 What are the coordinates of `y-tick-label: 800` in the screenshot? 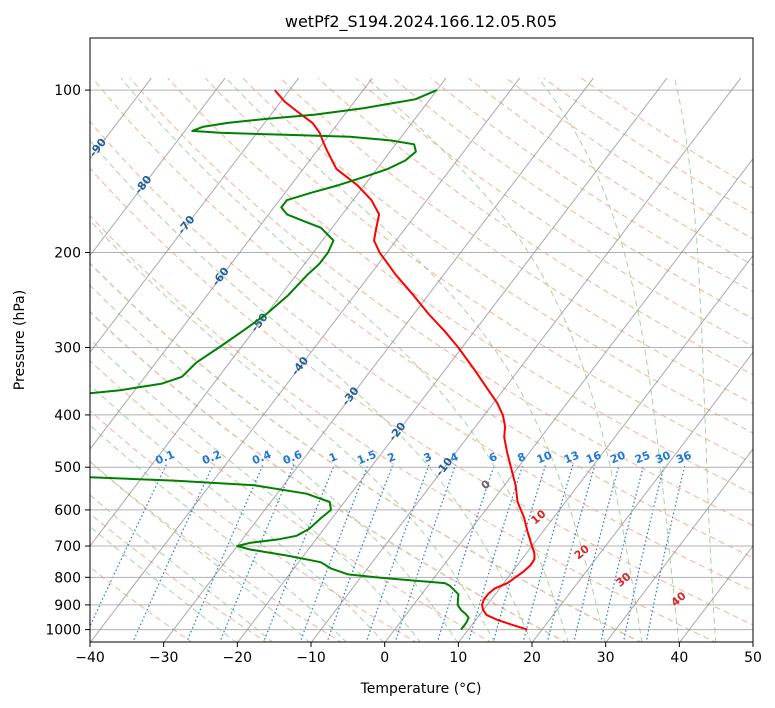 It's located at (67, 578).